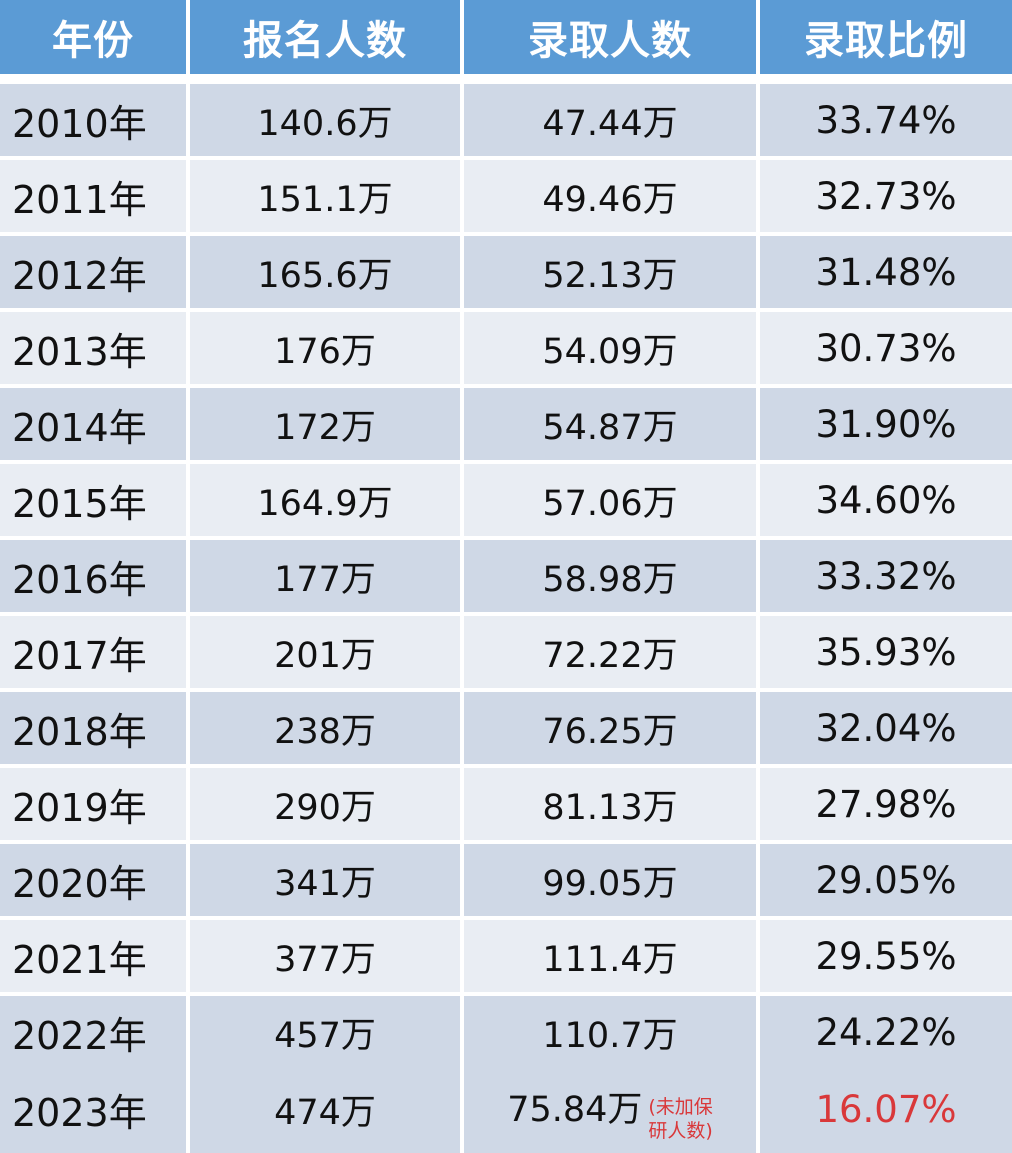 This screenshot has height=1153, width=1012. I want to click on year-cell: 2015年, so click(93, 500).